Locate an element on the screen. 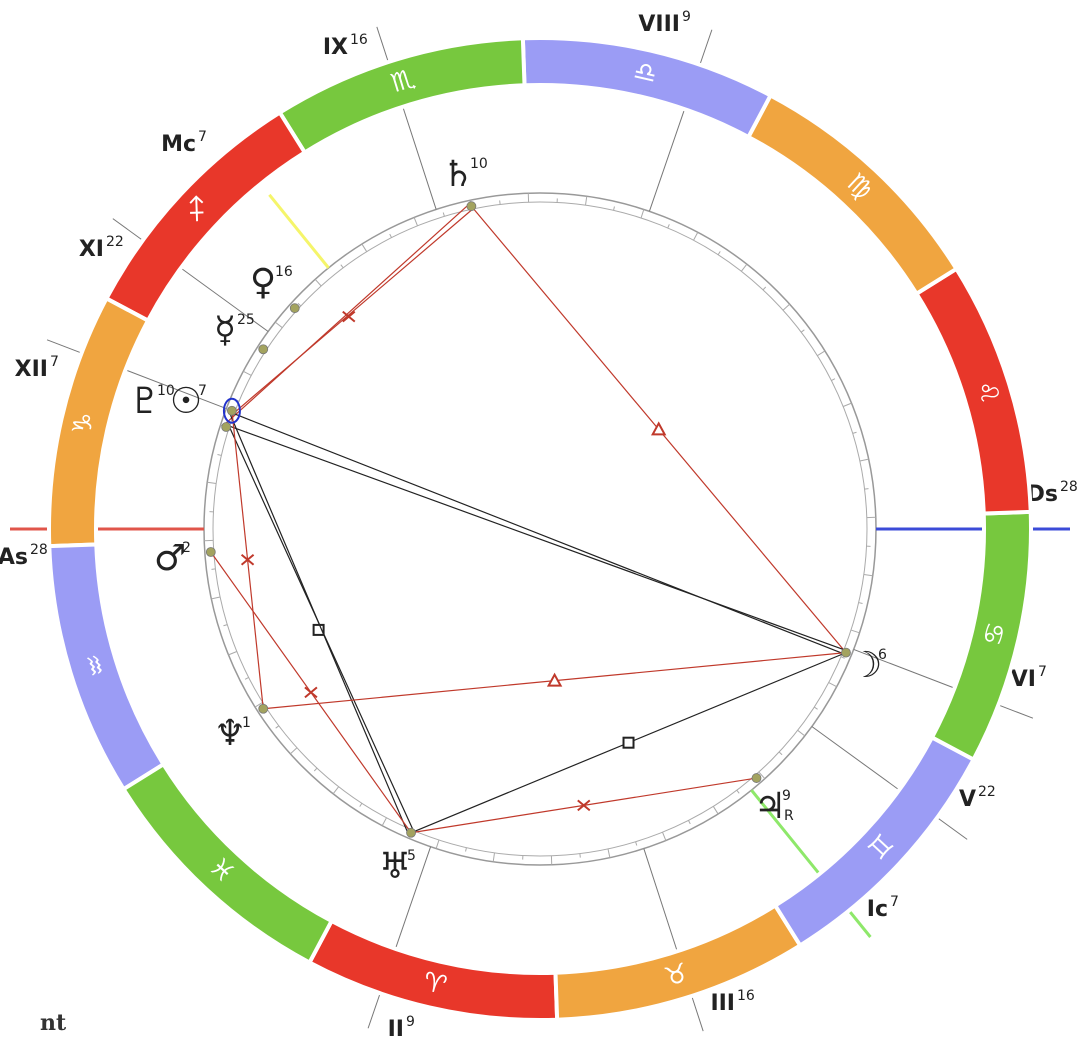 This screenshot has height=1057, width=1080. house-label: XII is located at coordinates (31, 369).